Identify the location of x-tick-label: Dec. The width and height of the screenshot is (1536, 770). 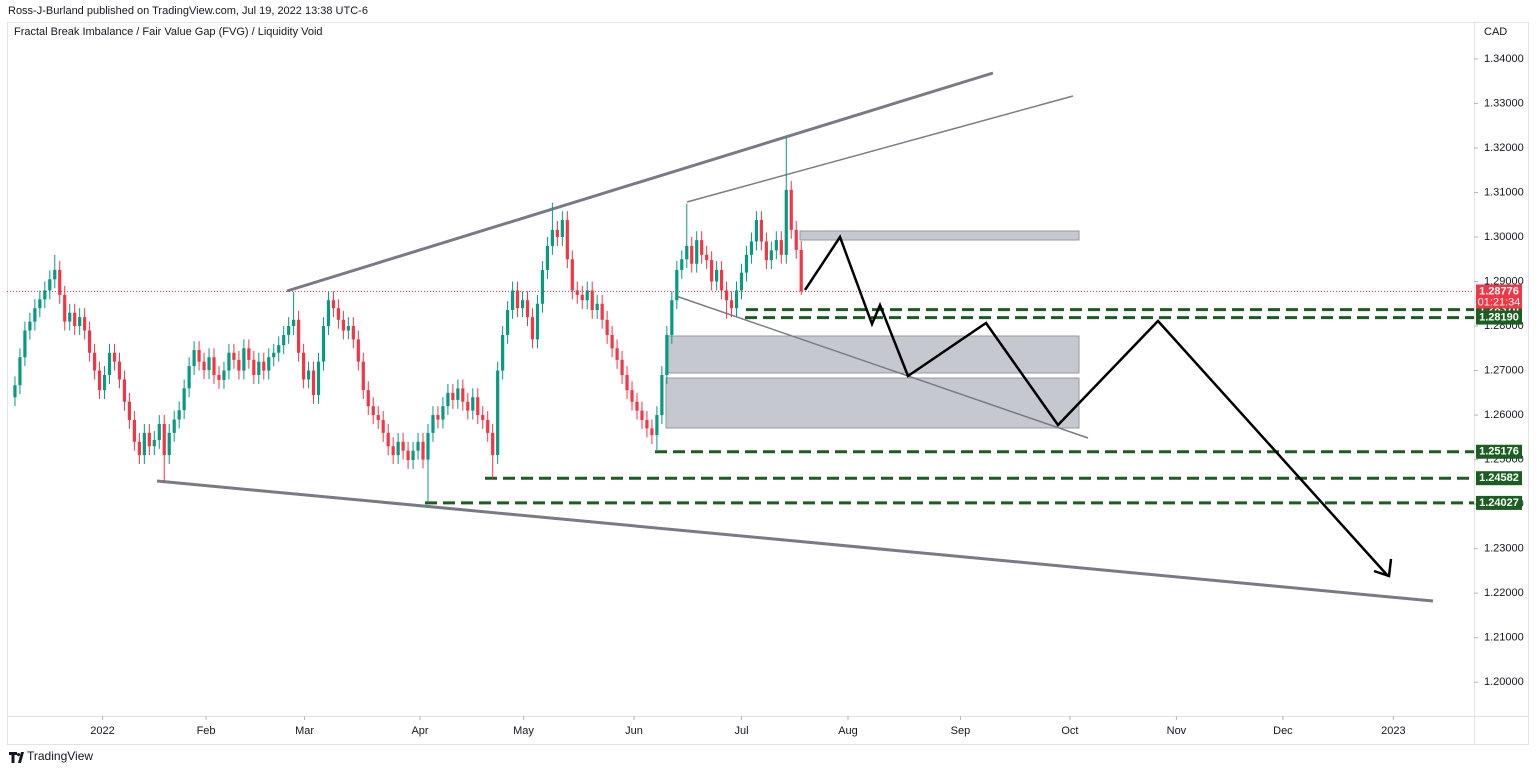
(1283, 731).